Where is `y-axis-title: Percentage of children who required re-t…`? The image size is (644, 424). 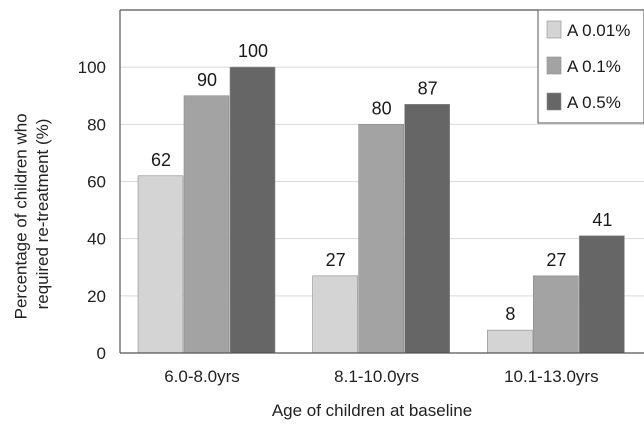
y-axis-title: Percentage of children who required re-t… is located at coordinates (32, 214).